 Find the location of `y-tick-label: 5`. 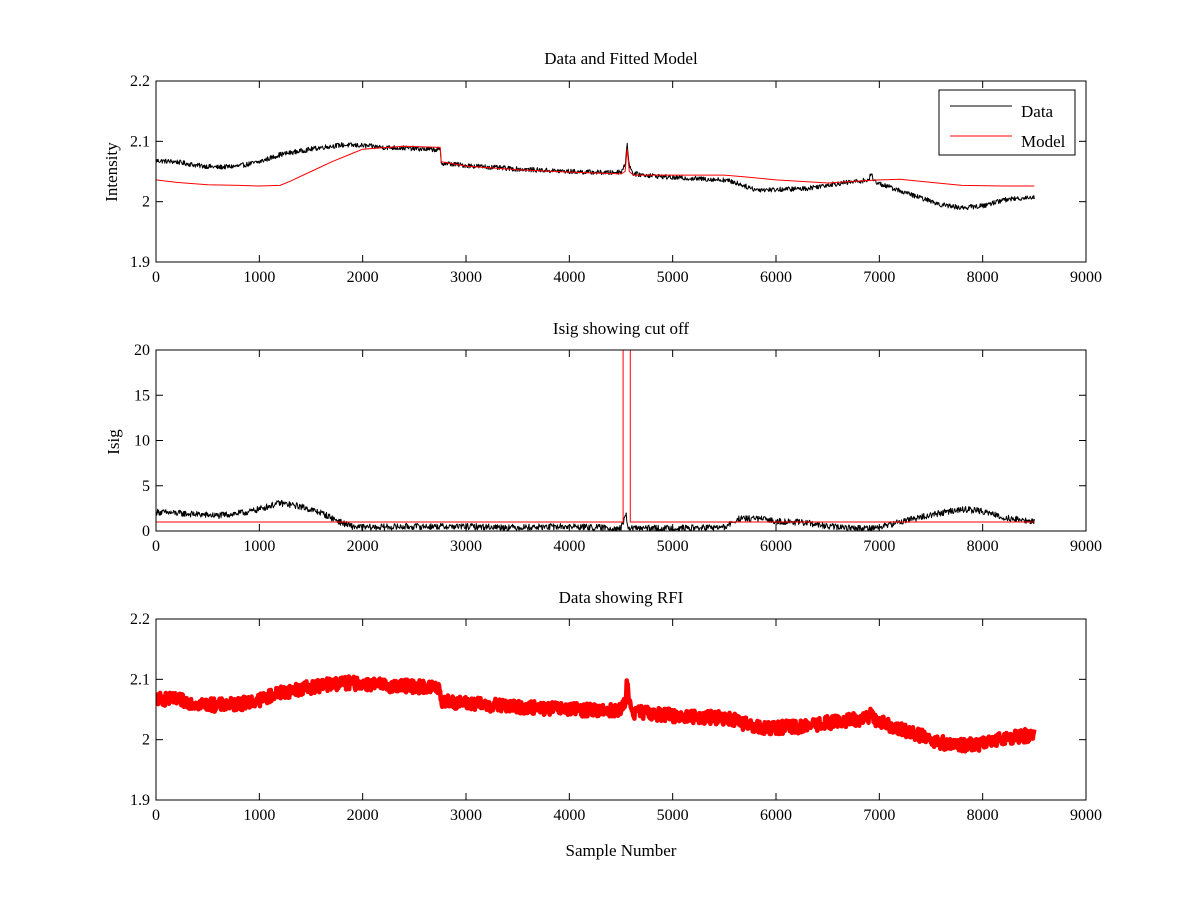

y-tick-label: 5 is located at coordinates (146, 486).